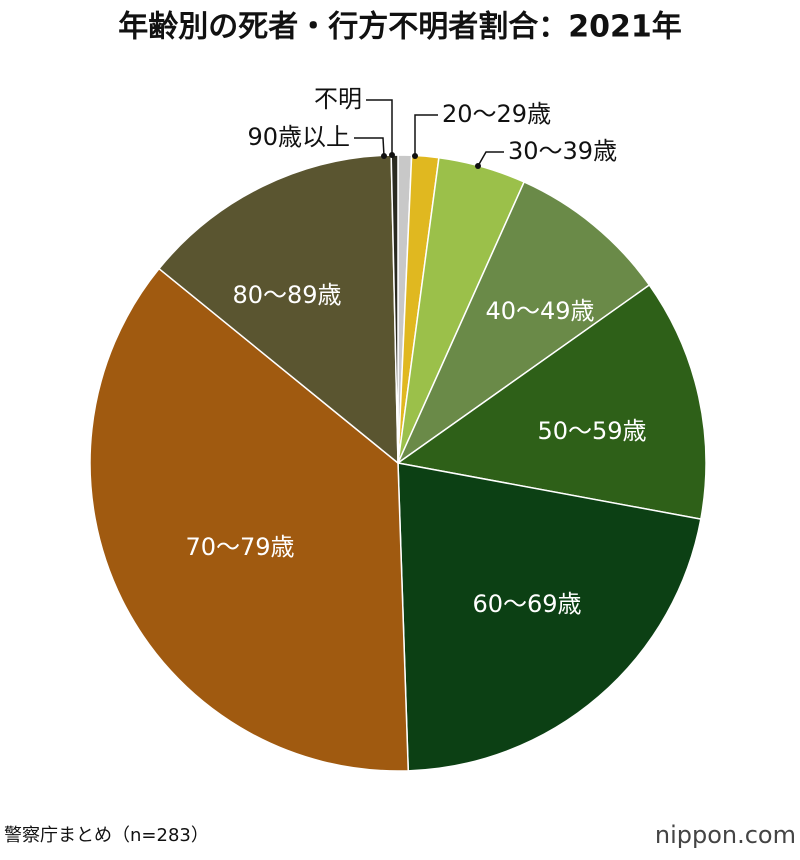  What do you see at coordinates (562, 151) in the screenshot?
I see `slice-label: 30～39歳` at bounding box center [562, 151].